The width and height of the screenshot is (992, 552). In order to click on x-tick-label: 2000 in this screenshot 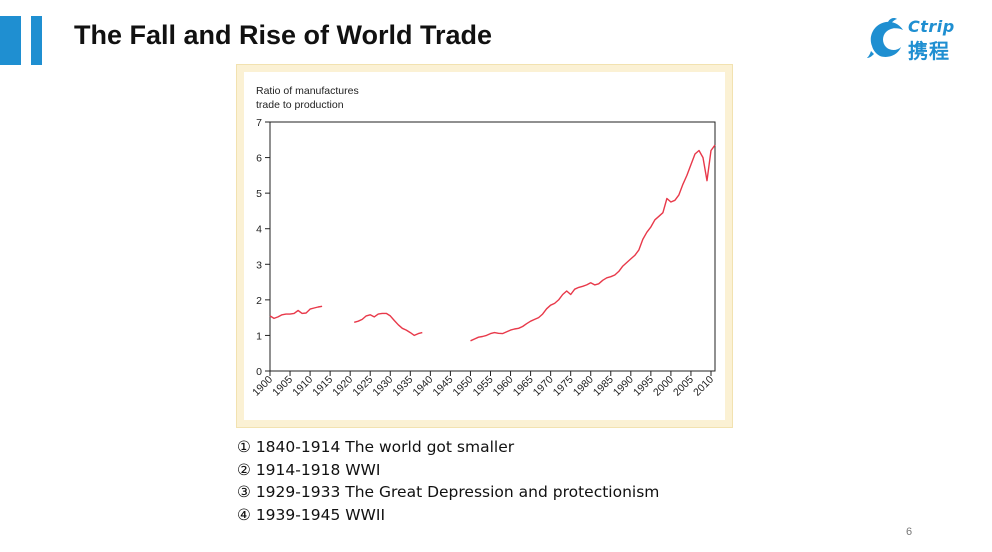, I will do `click(663, 386)`.